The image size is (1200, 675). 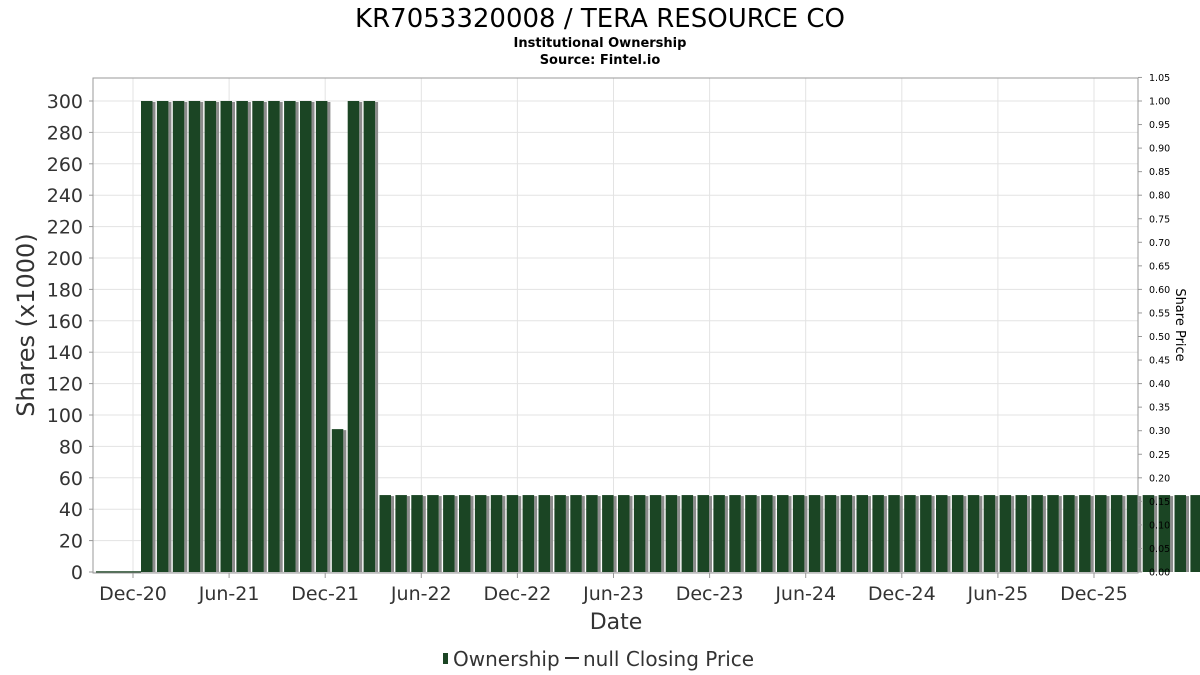 I want to click on y-tick-label: 160, so click(x=65, y=322).